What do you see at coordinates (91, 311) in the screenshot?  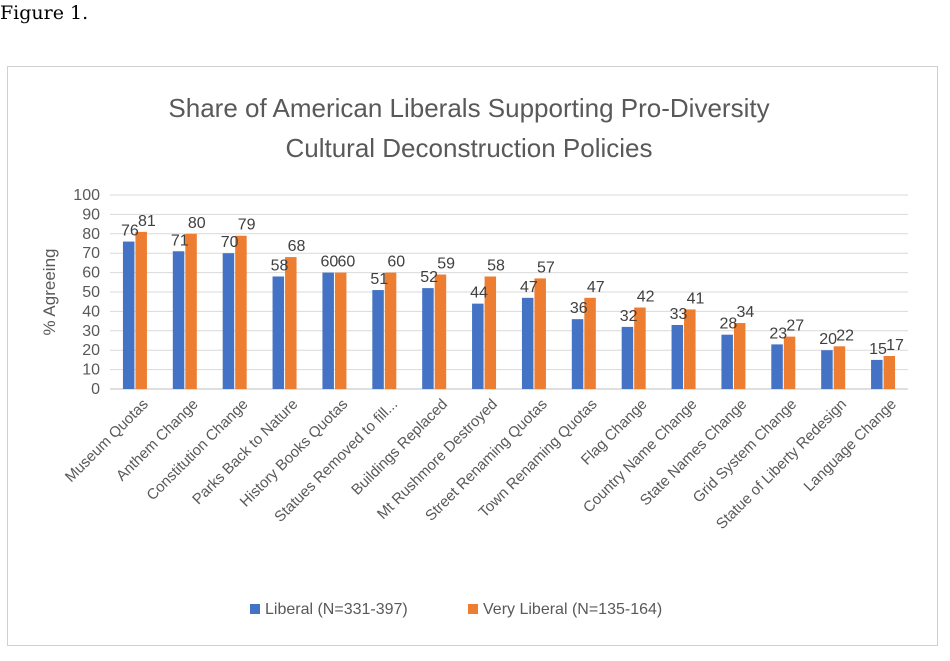 I see `y-tick-label: 40` at bounding box center [91, 311].